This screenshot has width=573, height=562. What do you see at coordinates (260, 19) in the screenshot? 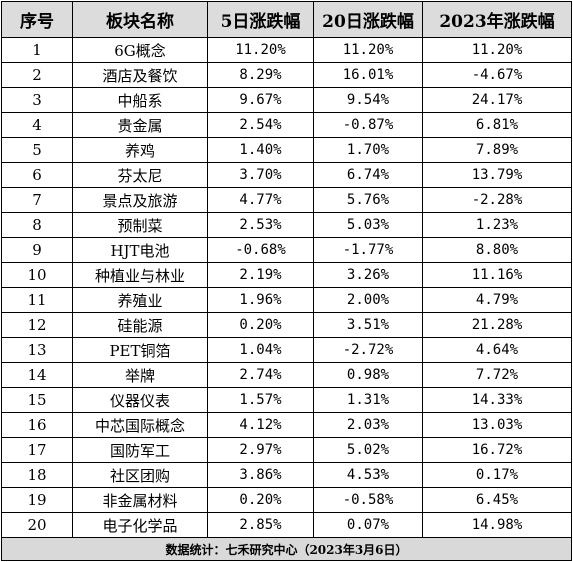
I see `header-5day-change: 5日涨跌幅` at bounding box center [260, 19].